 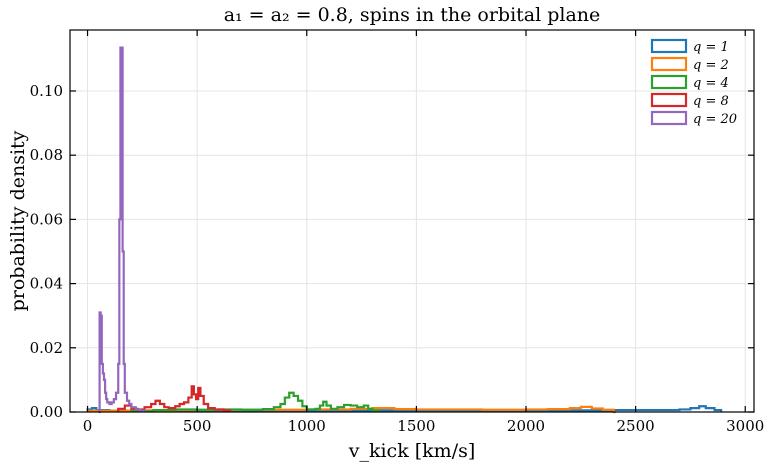 What do you see at coordinates (46, 412) in the screenshot?
I see `y-tick-label: 0.00` at bounding box center [46, 412].